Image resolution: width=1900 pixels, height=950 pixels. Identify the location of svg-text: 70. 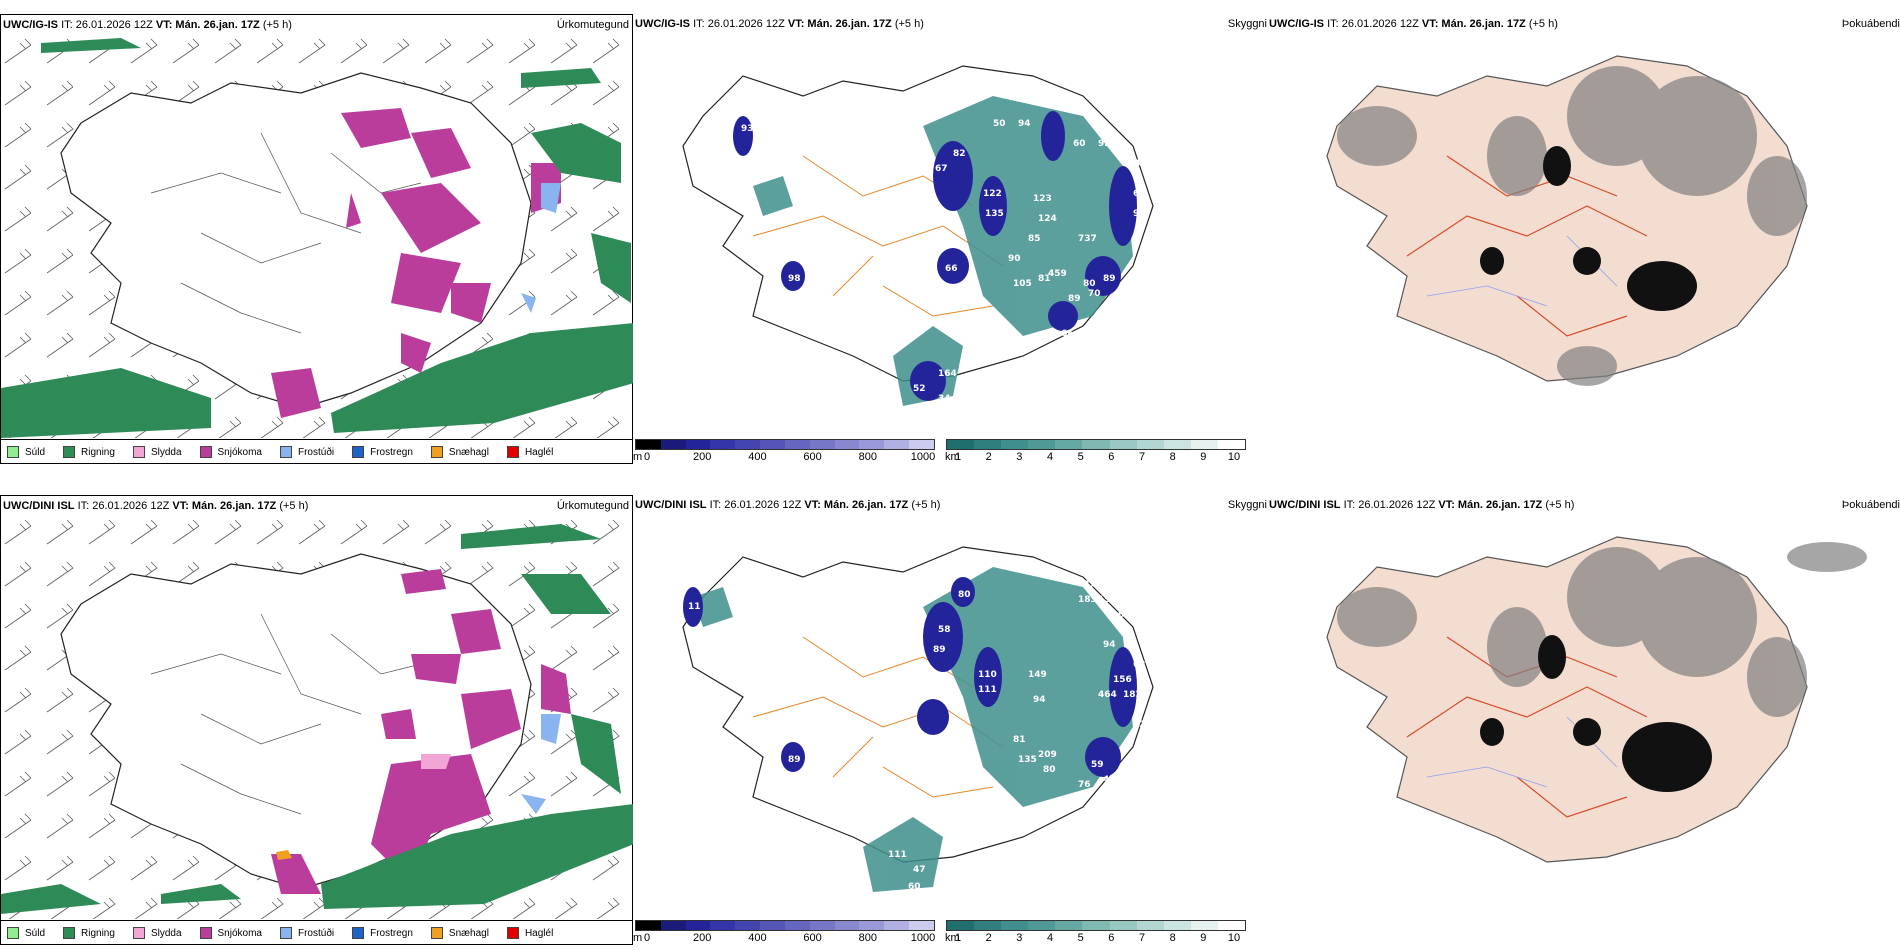
(1094, 294).